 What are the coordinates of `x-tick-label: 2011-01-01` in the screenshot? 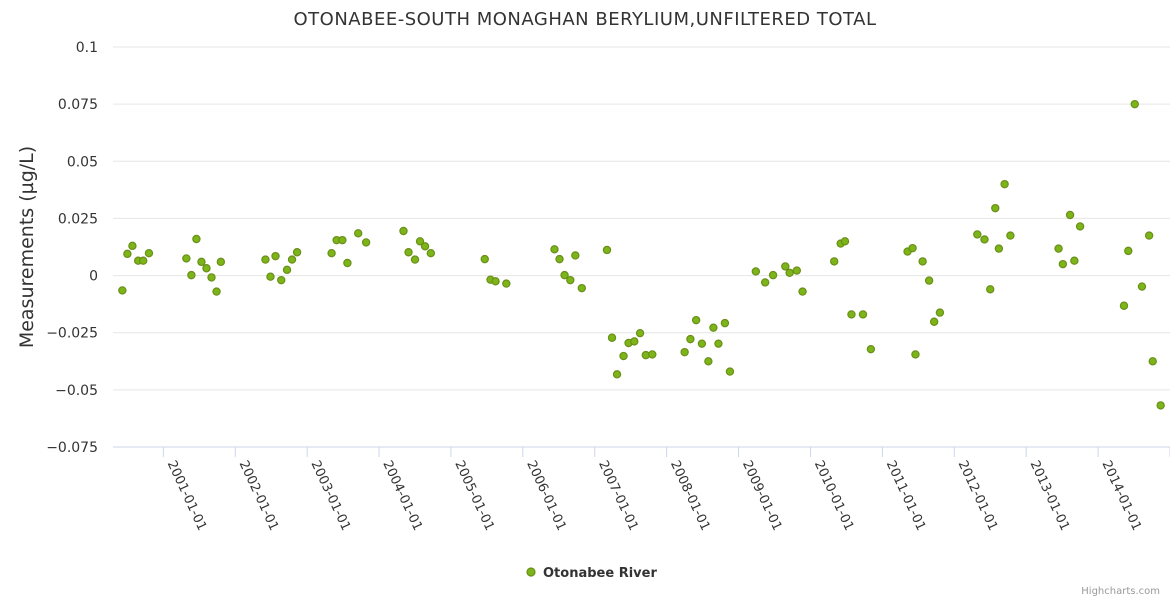 It's located at (906, 495).